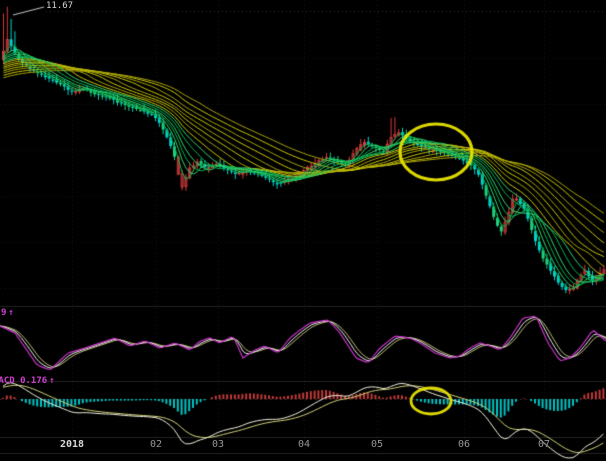  What do you see at coordinates (72, 444) in the screenshot?
I see `axis-tick-2018: 2018` at bounding box center [72, 444].